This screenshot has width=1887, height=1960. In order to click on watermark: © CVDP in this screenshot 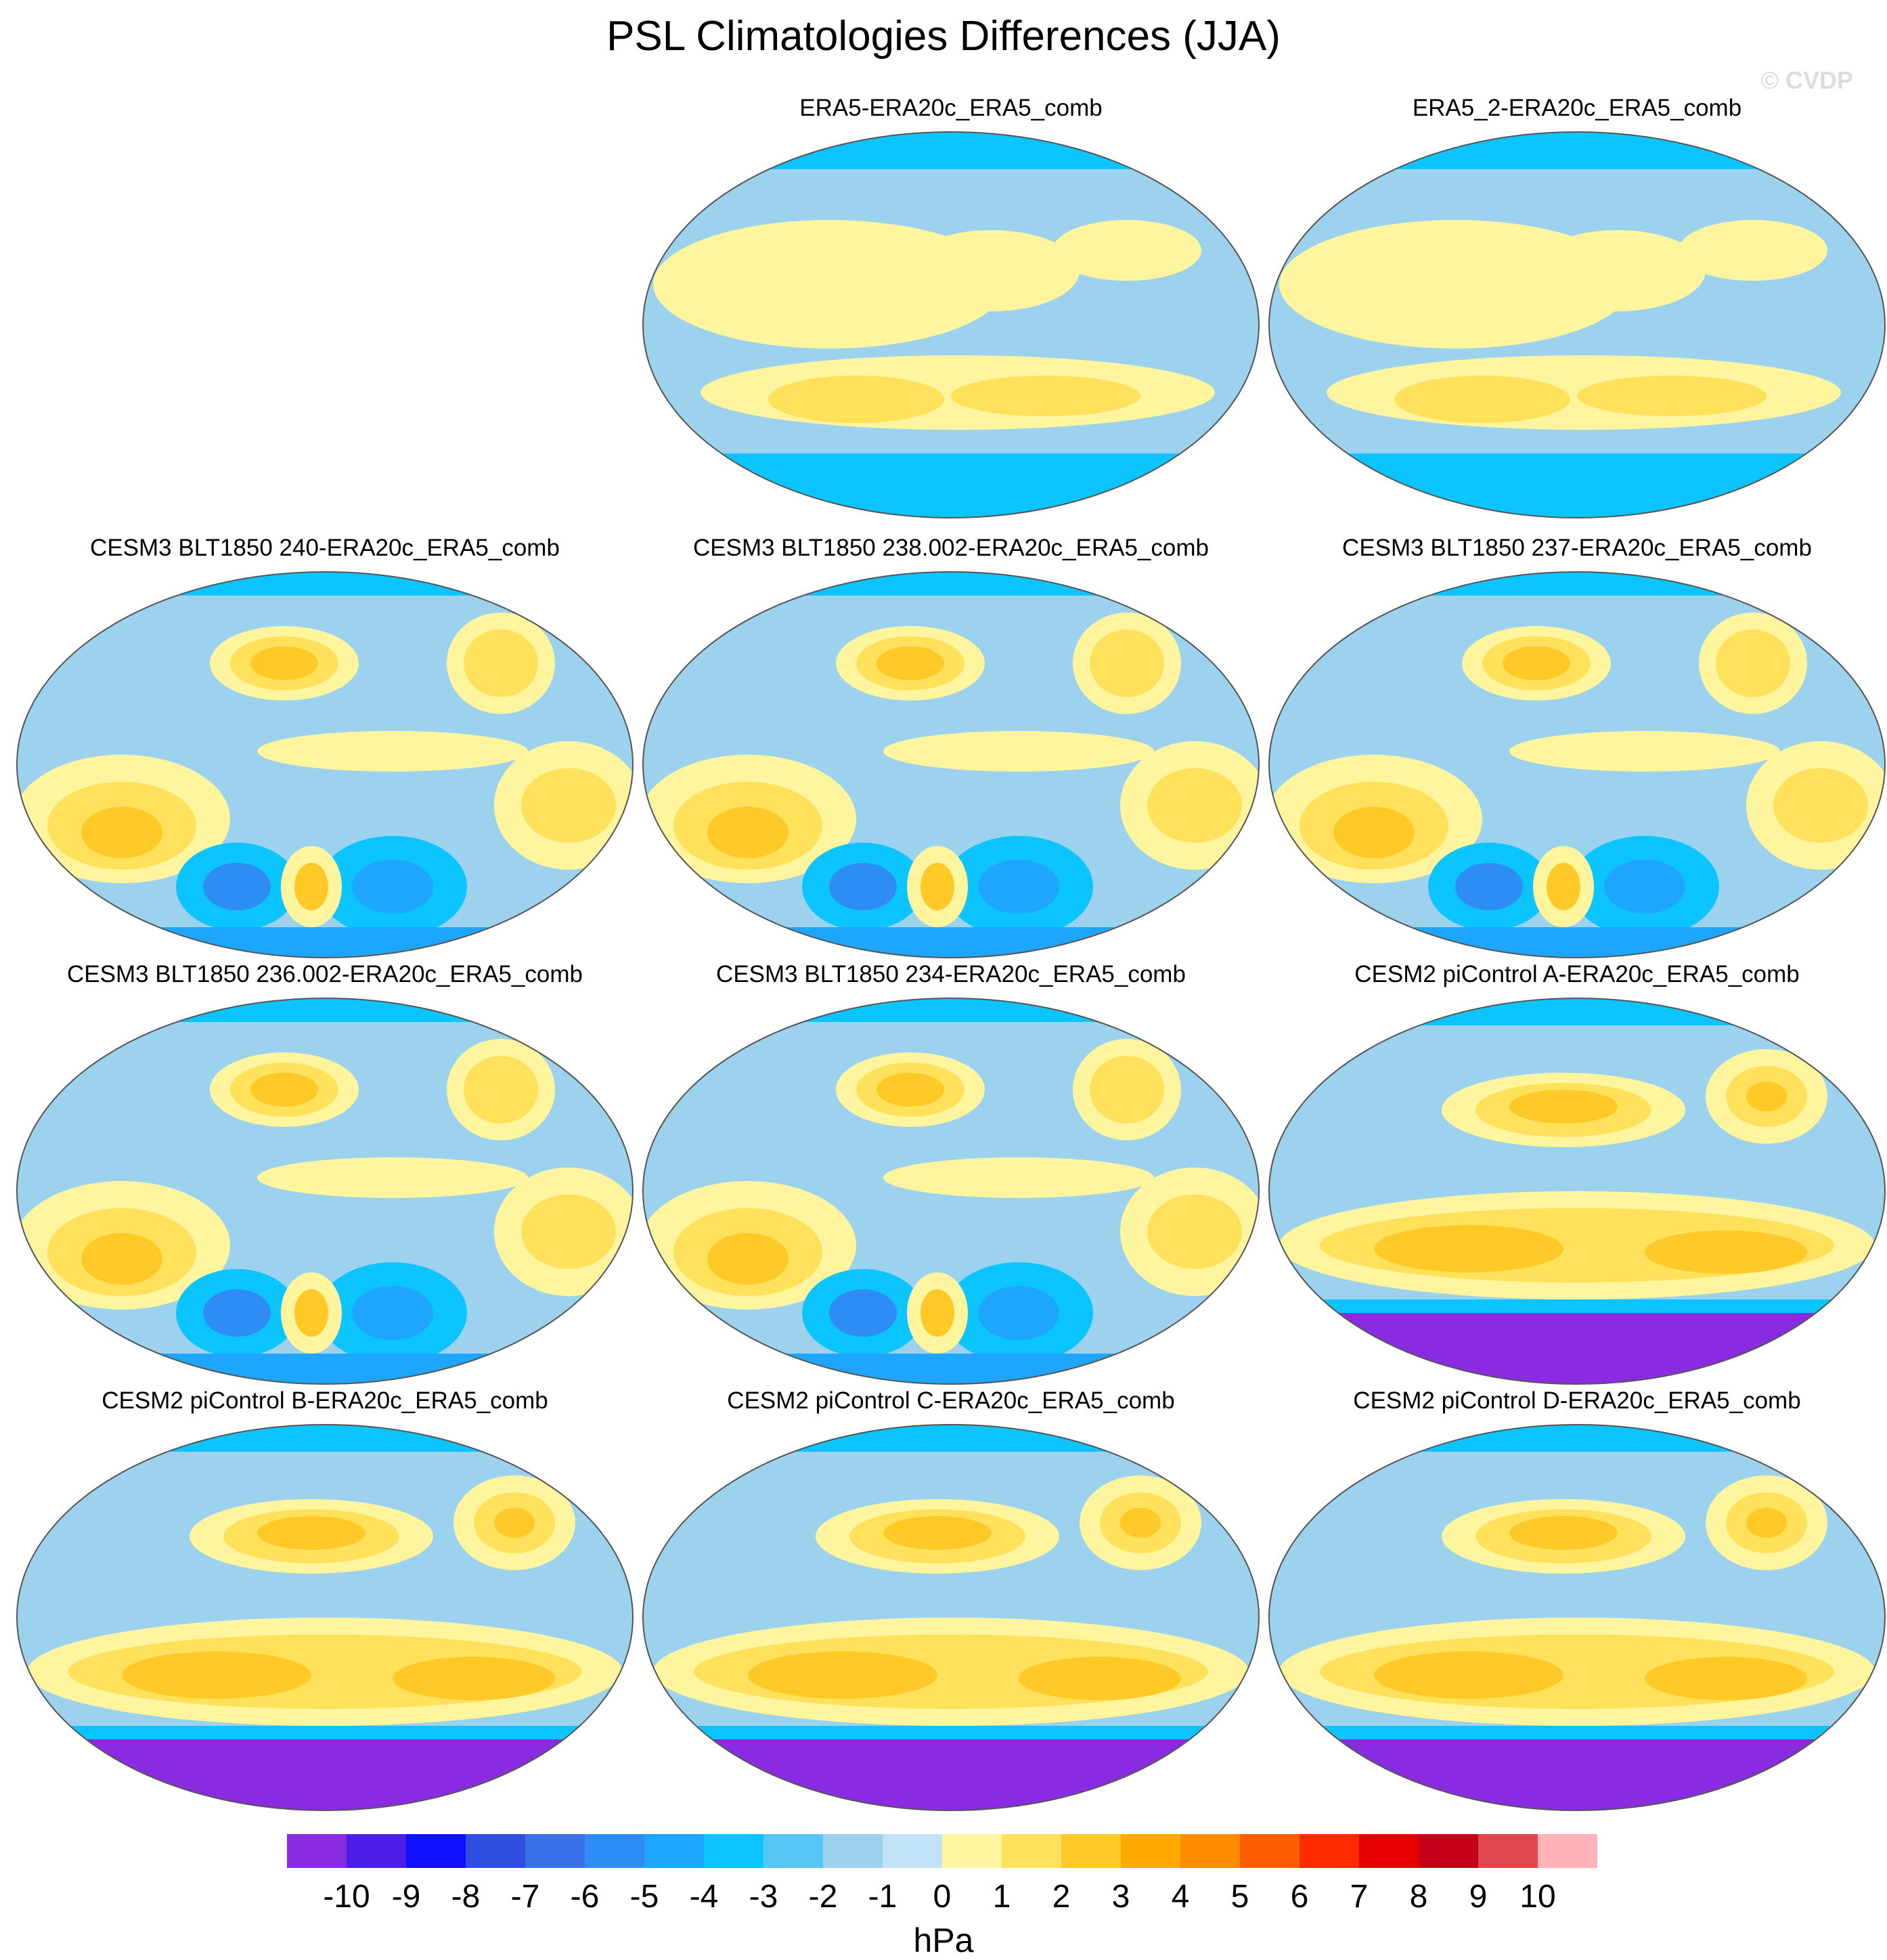, I will do `click(1807, 80)`.